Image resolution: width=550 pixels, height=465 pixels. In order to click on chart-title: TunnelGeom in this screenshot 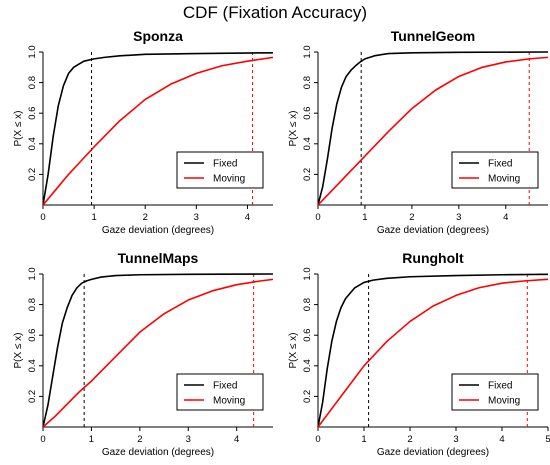, I will do `click(433, 36)`.